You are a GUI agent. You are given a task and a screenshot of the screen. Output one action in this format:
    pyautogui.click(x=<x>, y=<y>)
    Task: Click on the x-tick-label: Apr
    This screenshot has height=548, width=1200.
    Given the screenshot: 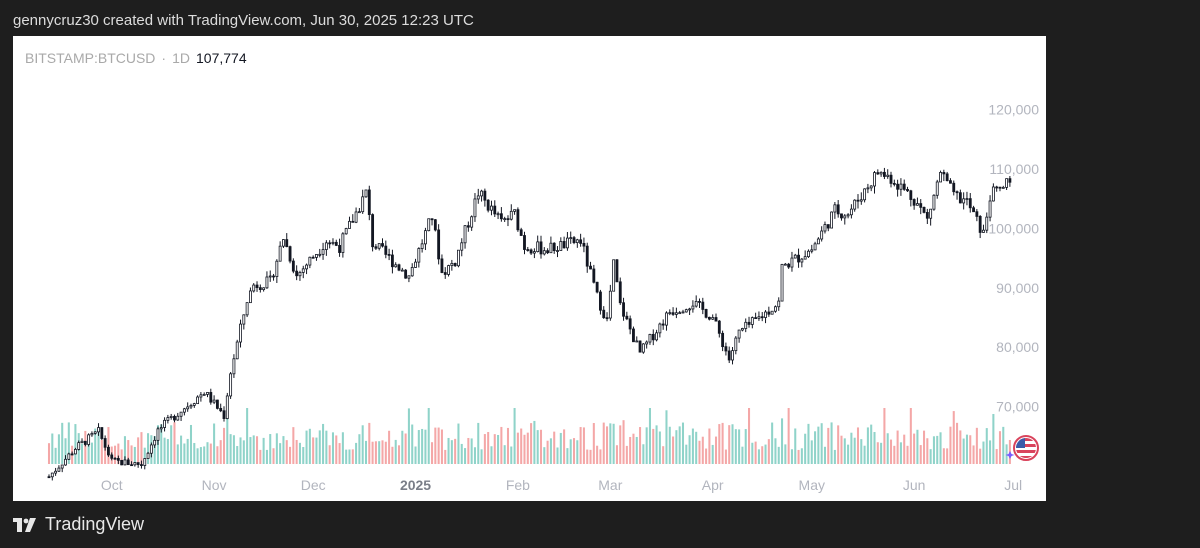 What is the action you would take?
    pyautogui.click(x=713, y=485)
    